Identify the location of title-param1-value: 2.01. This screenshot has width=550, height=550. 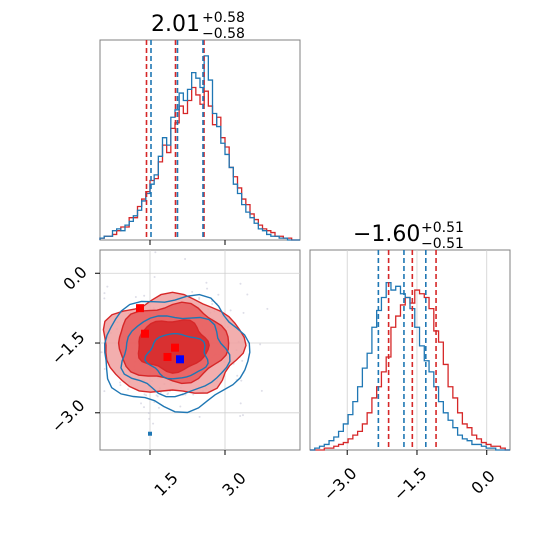
(175, 24).